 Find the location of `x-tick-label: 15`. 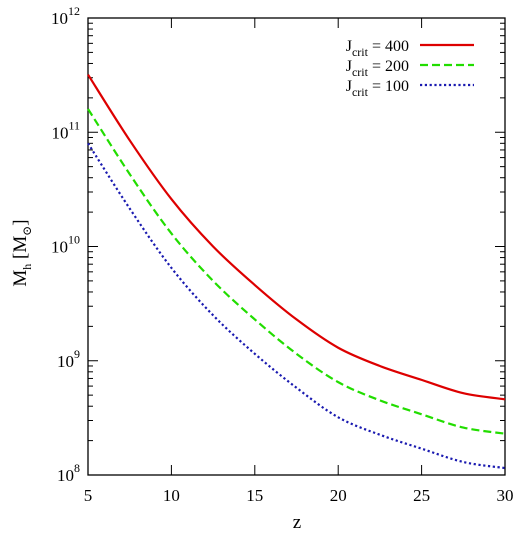

x-tick-label: 15 is located at coordinates (254, 495).